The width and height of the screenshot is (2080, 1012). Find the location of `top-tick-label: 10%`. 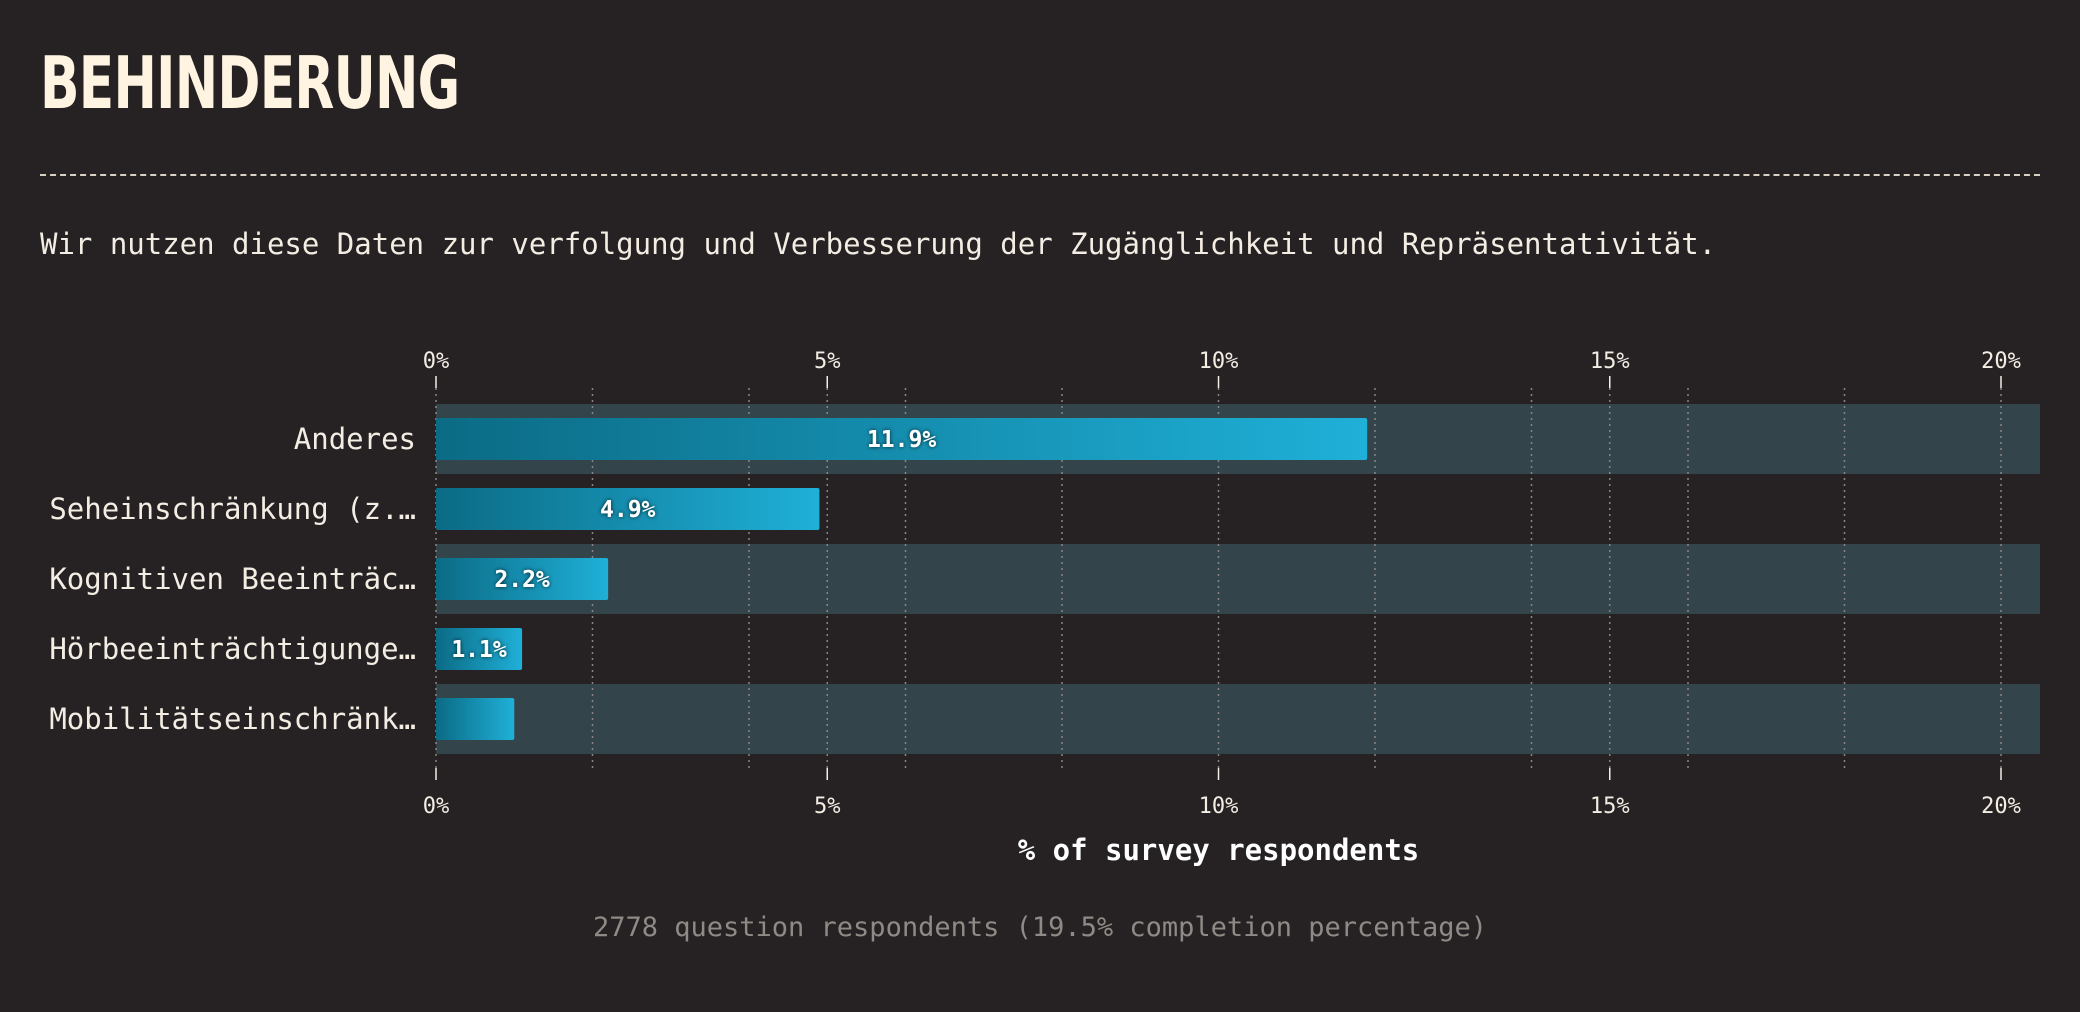

top-tick-label: 10% is located at coordinates (1219, 361).